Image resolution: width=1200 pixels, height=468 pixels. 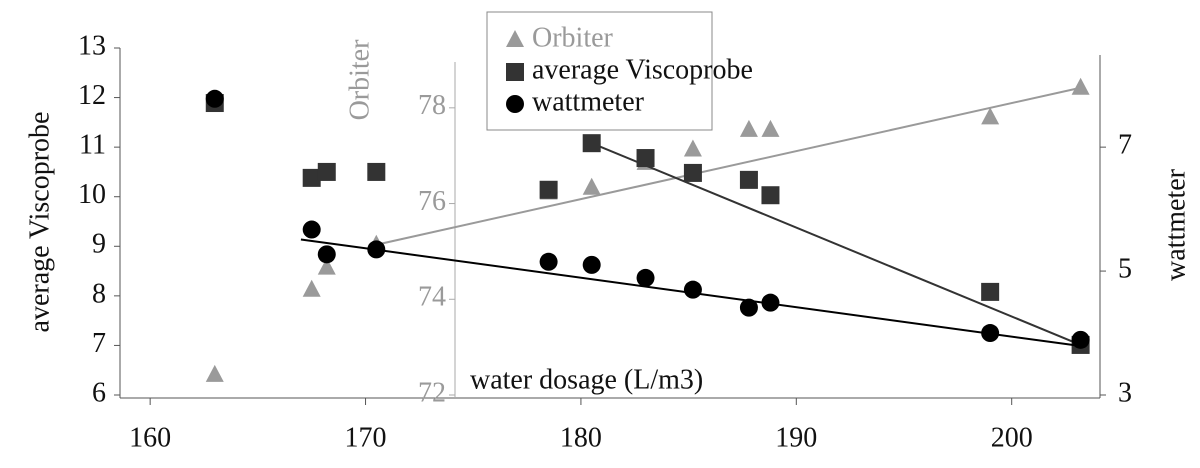 What do you see at coordinates (432, 297) in the screenshot?
I see `y2-tick-label: 74` at bounding box center [432, 297].